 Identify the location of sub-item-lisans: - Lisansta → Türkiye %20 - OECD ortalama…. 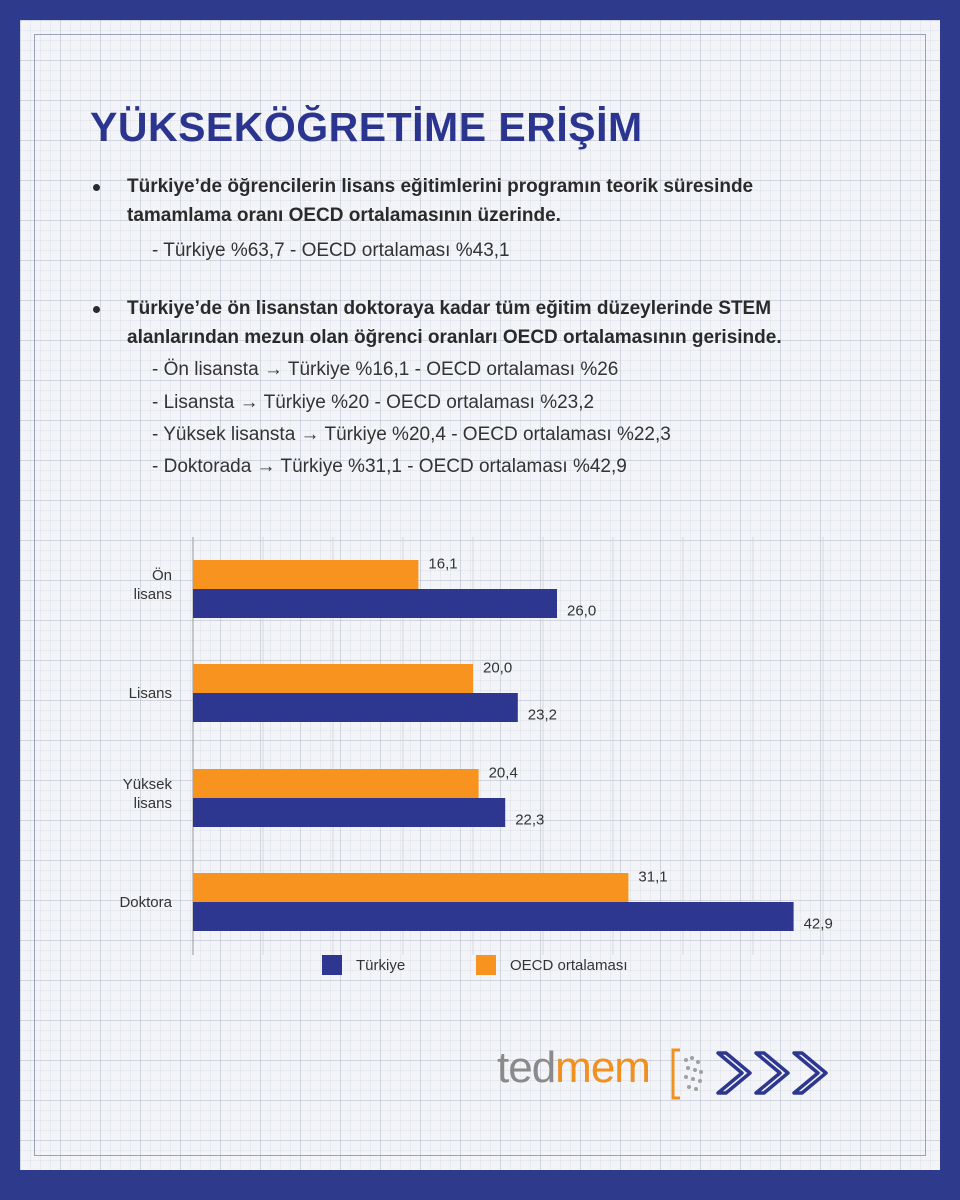
(373, 402).